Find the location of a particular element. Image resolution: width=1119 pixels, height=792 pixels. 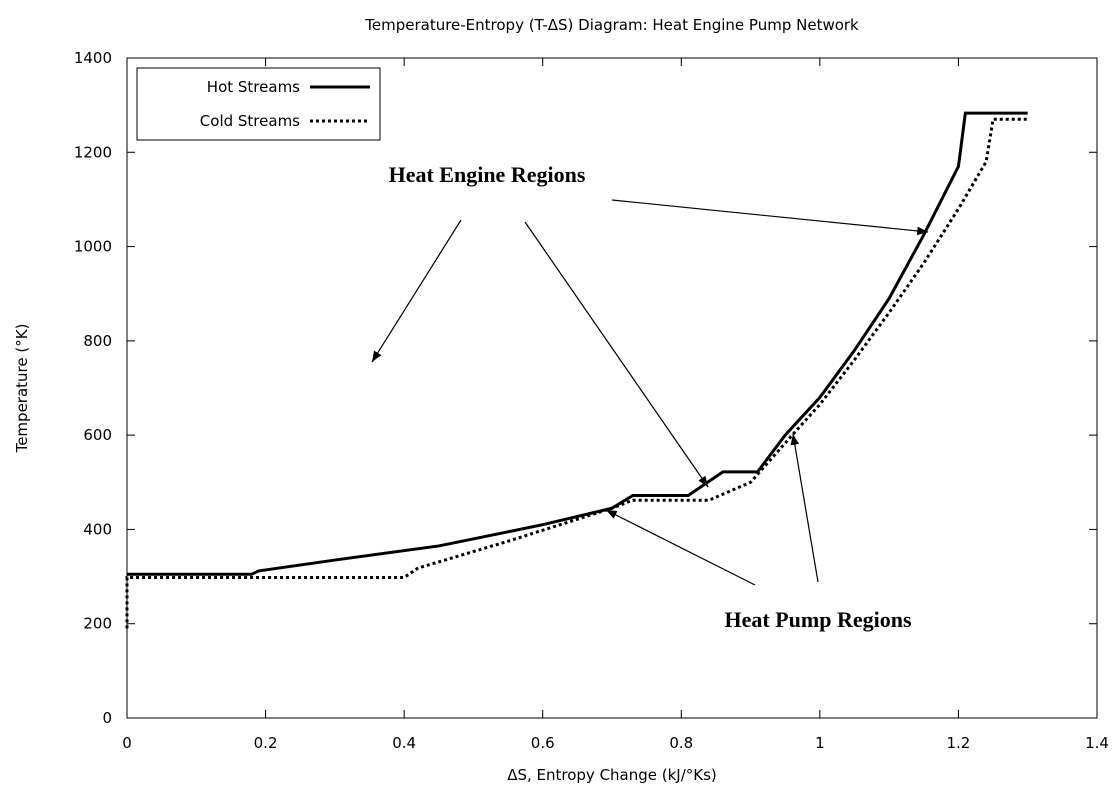

x-tick-label: 0.8 is located at coordinates (681, 743).